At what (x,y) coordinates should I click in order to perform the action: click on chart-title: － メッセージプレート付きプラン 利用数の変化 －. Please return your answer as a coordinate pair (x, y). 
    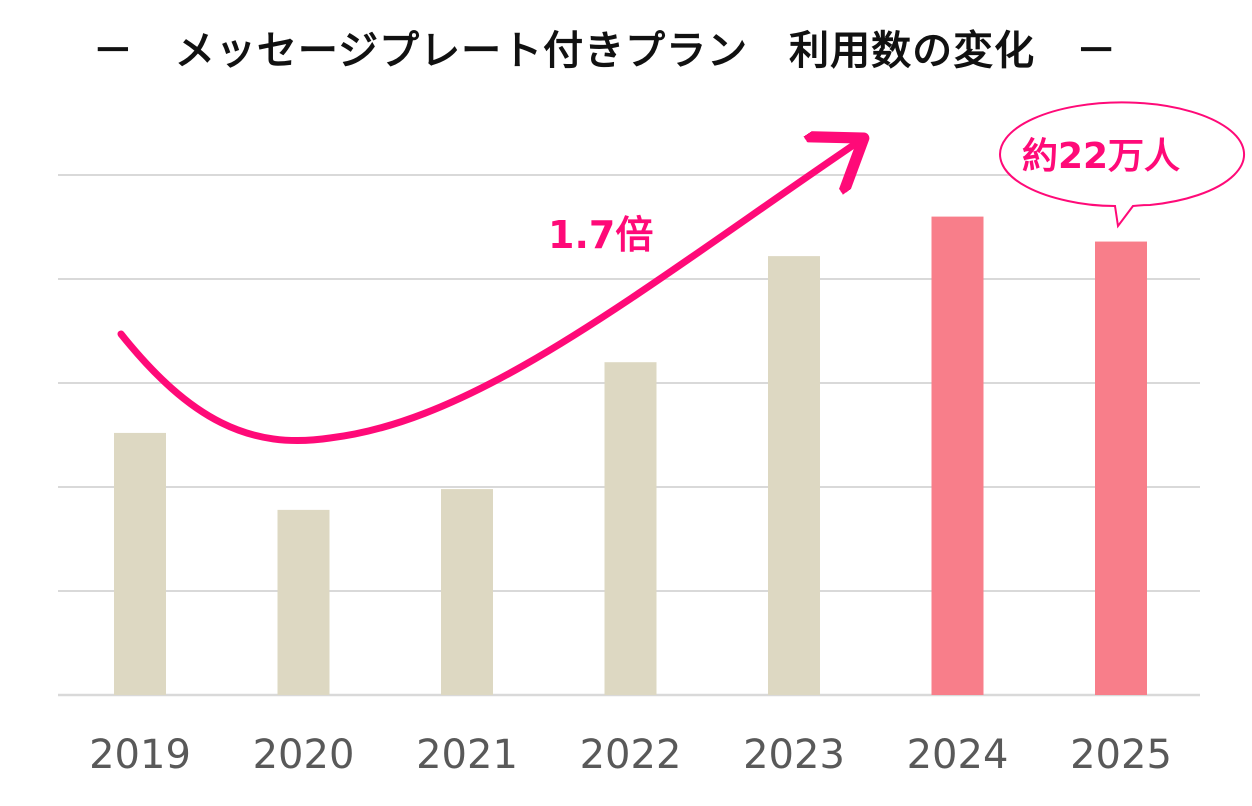
    Looking at the image, I should click on (605, 51).